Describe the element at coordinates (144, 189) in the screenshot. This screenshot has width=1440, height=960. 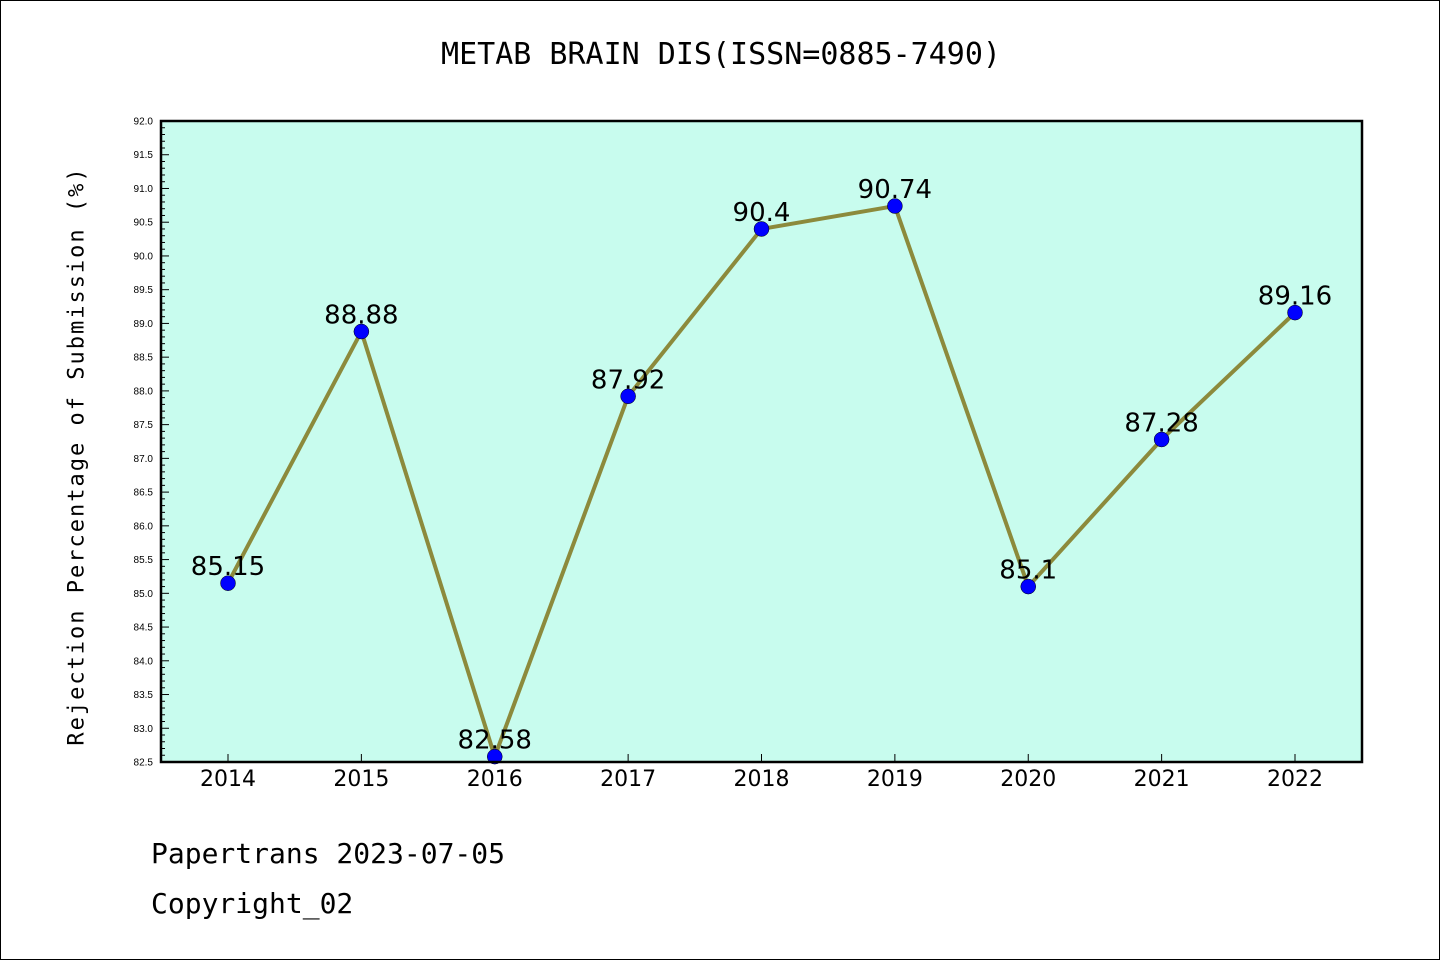
I see `y-tick-label: 91.0` at that location.